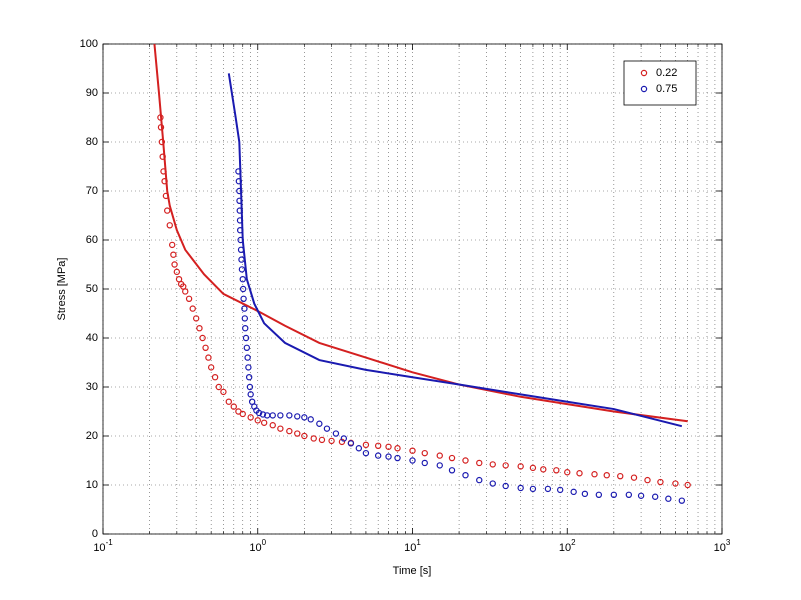  Describe the element at coordinates (95, 534) in the screenshot. I see `y-tick-label: 0` at that location.